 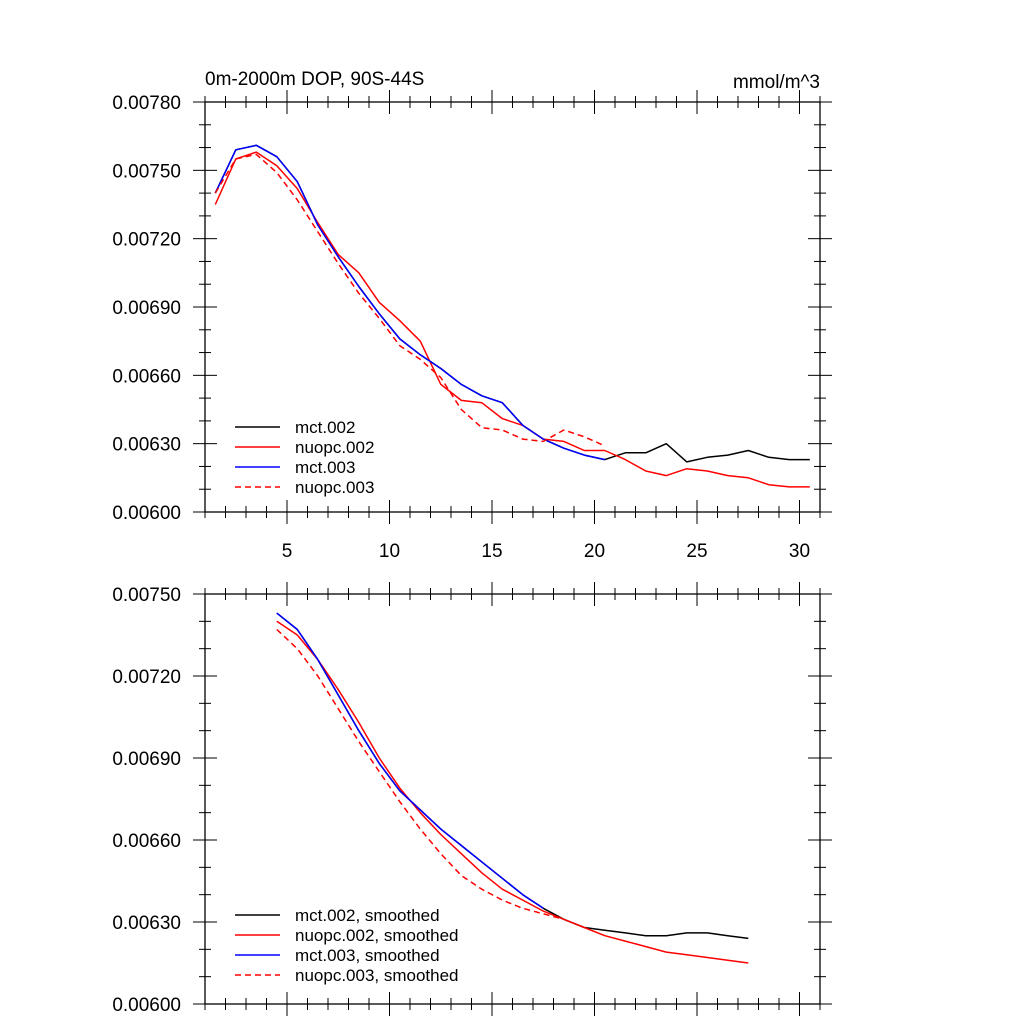 What do you see at coordinates (325, 467) in the screenshot?
I see `legend-label: mct.003` at bounding box center [325, 467].